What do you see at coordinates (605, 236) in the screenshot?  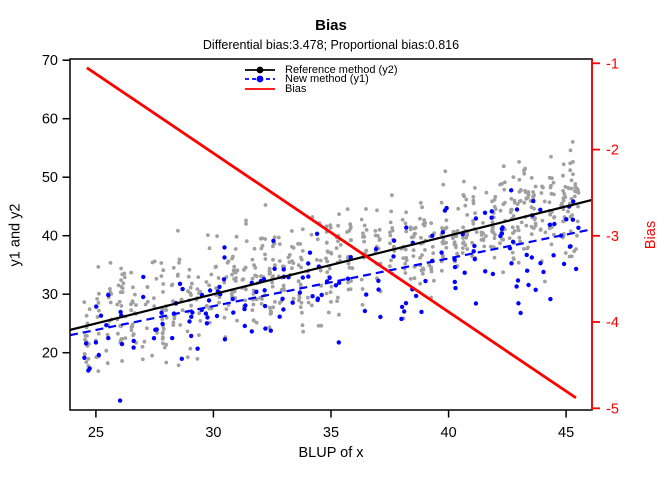 I see `y-right-axis: -1 -2 -3 -4 -5` at bounding box center [605, 236].